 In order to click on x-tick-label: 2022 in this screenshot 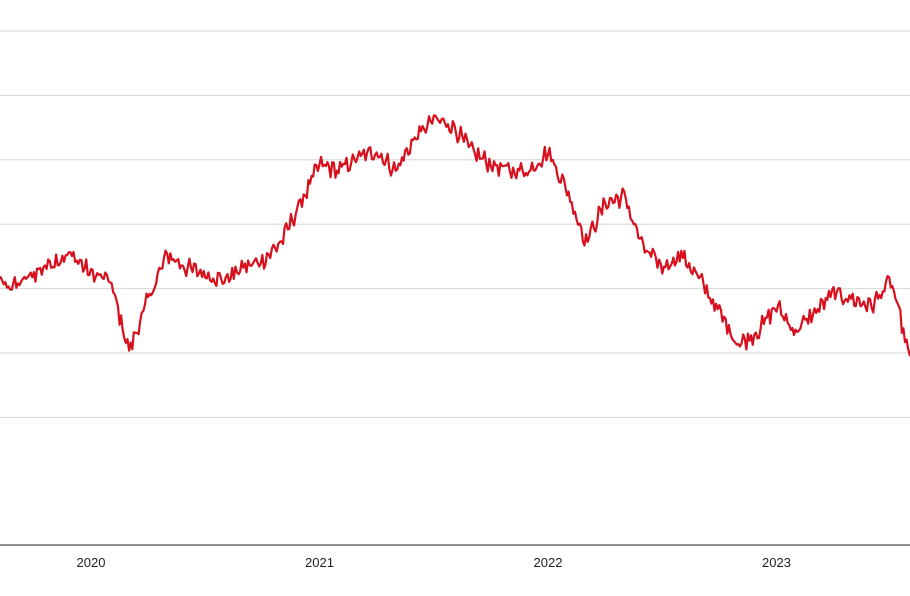, I will do `click(548, 562)`.